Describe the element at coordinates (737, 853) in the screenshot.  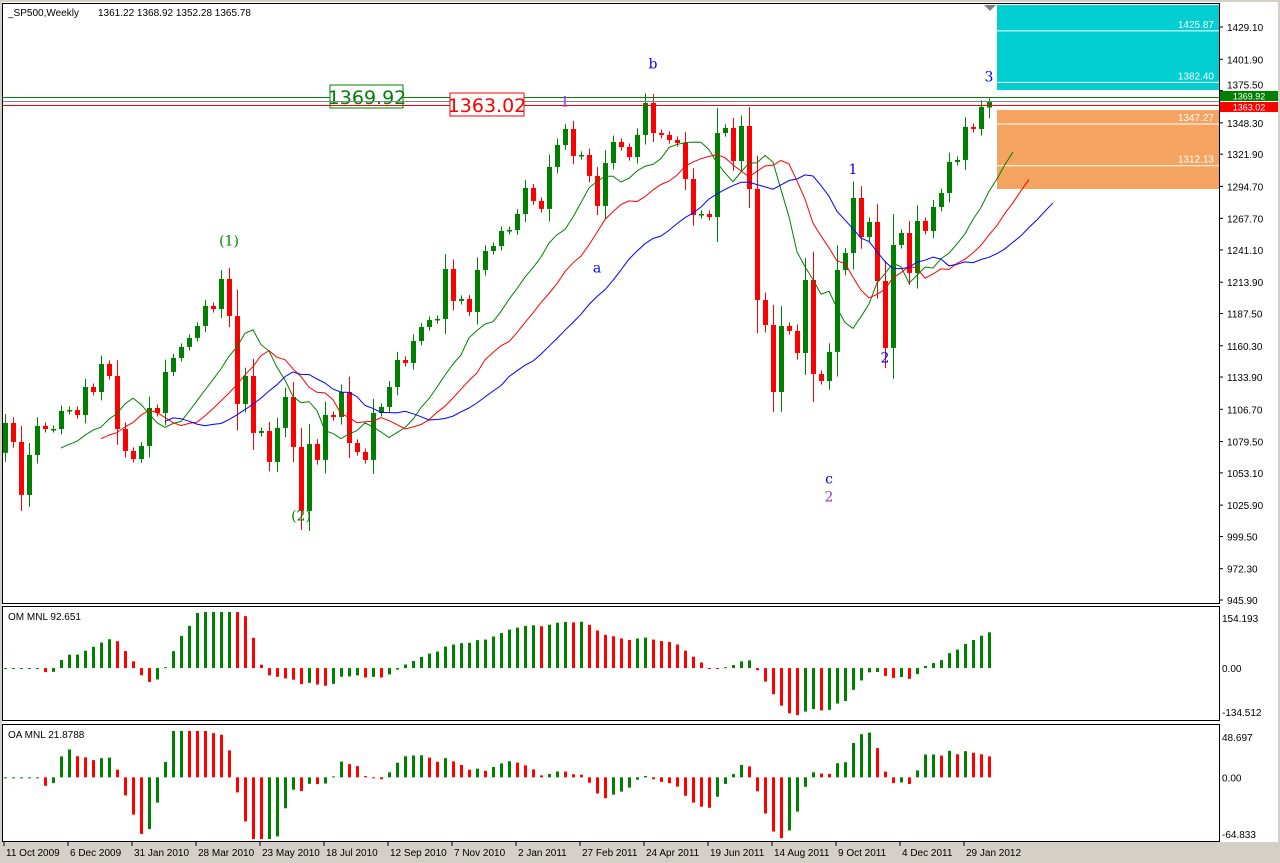
I see `x-axis-label: 19 Jun 2011` at that location.